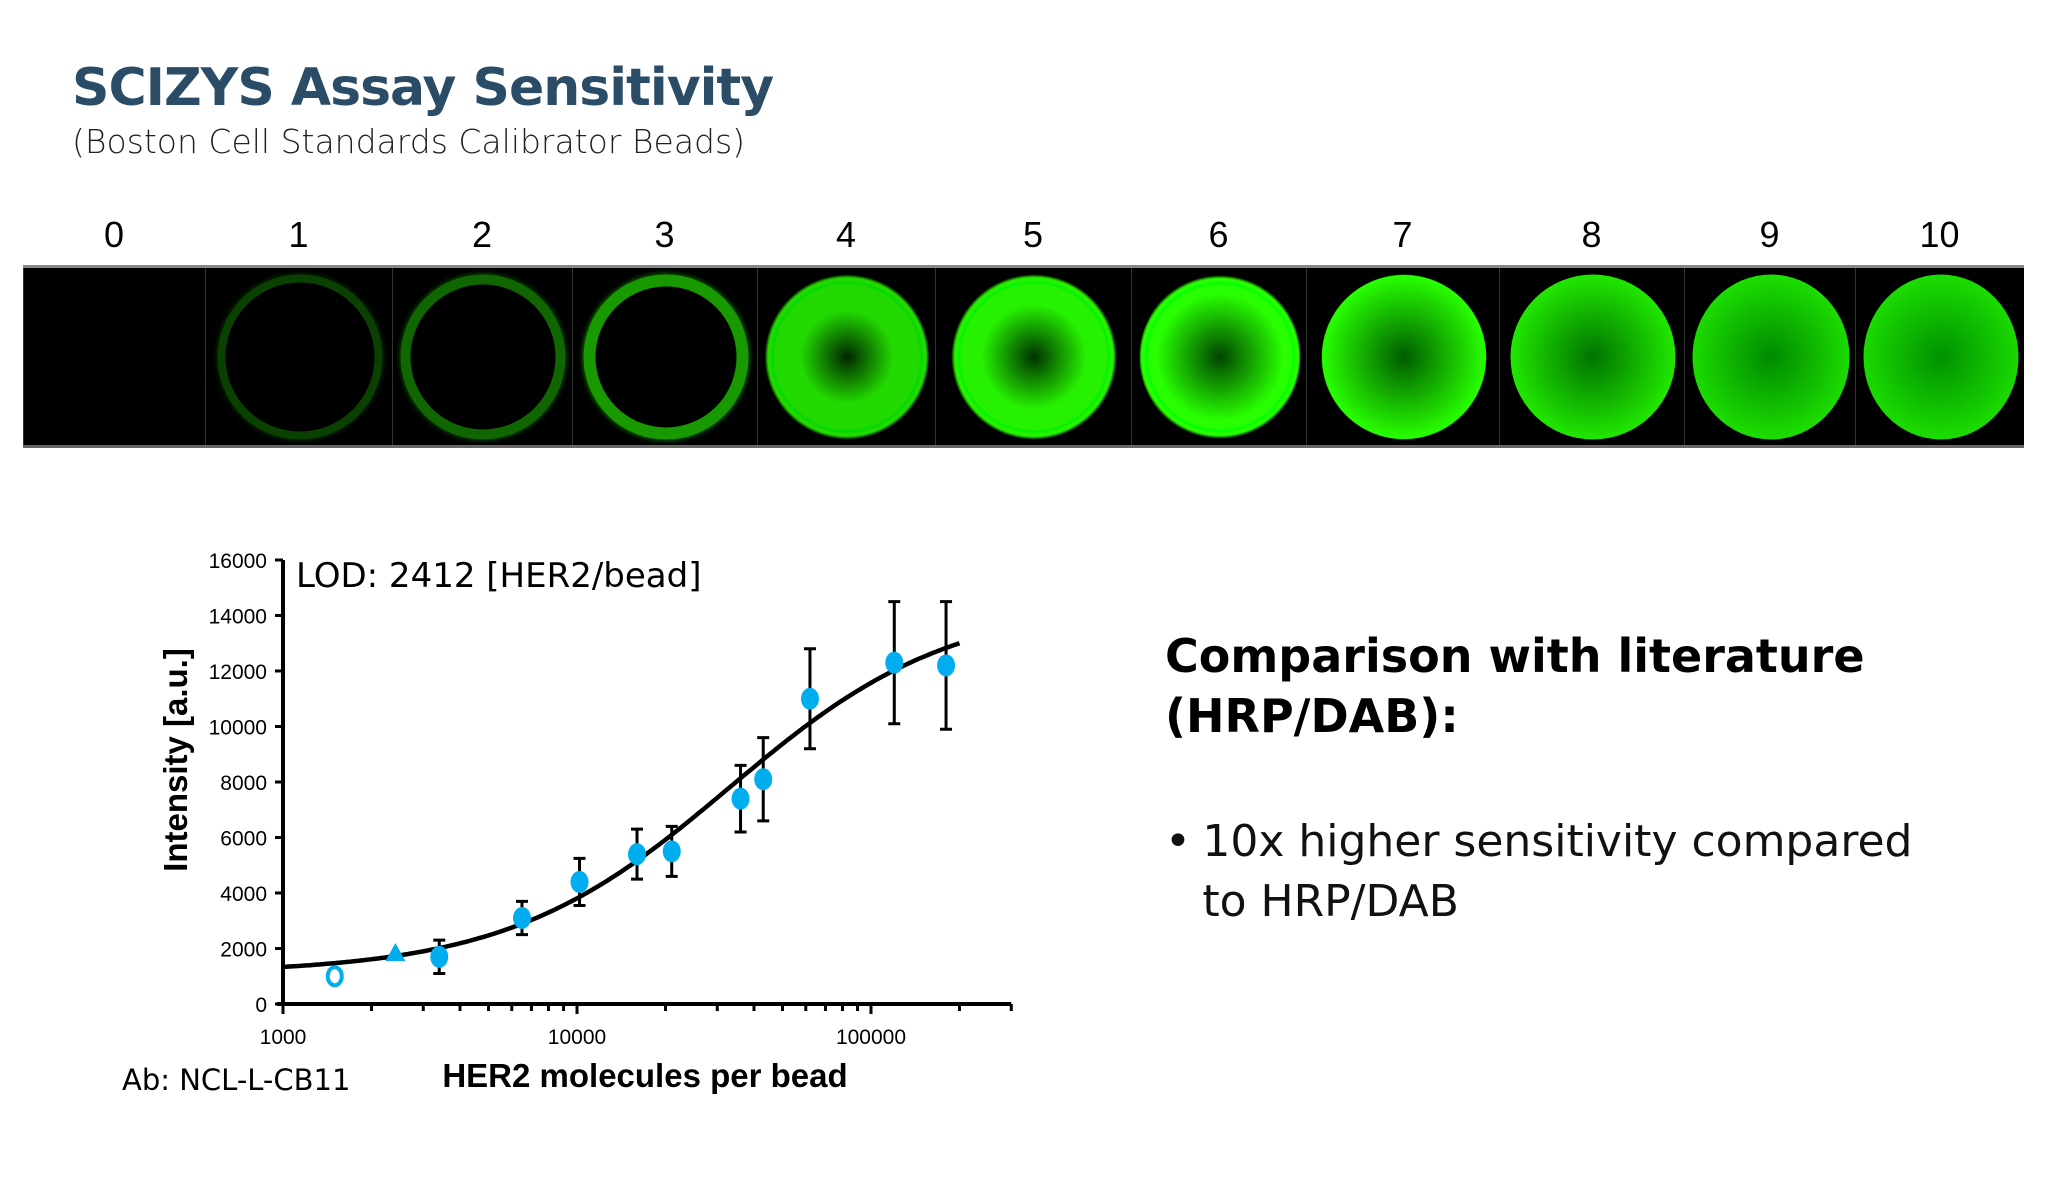 Image resolution: width=2048 pixels, height=1179 pixels. What do you see at coordinates (238, 561) in the screenshot?
I see `y-tick-label: 16000` at bounding box center [238, 561].